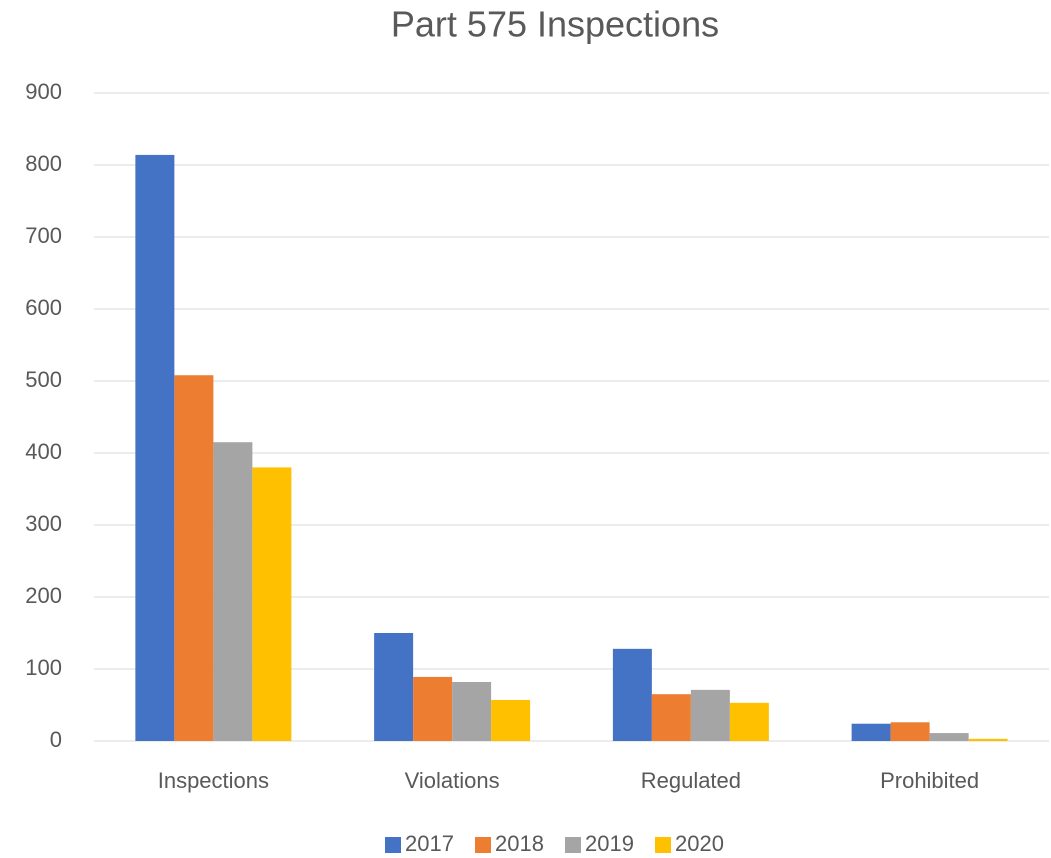 Image resolution: width=1051 pixels, height=858 pixels. What do you see at coordinates (429, 843) in the screenshot?
I see `legend-label: 2017` at bounding box center [429, 843].